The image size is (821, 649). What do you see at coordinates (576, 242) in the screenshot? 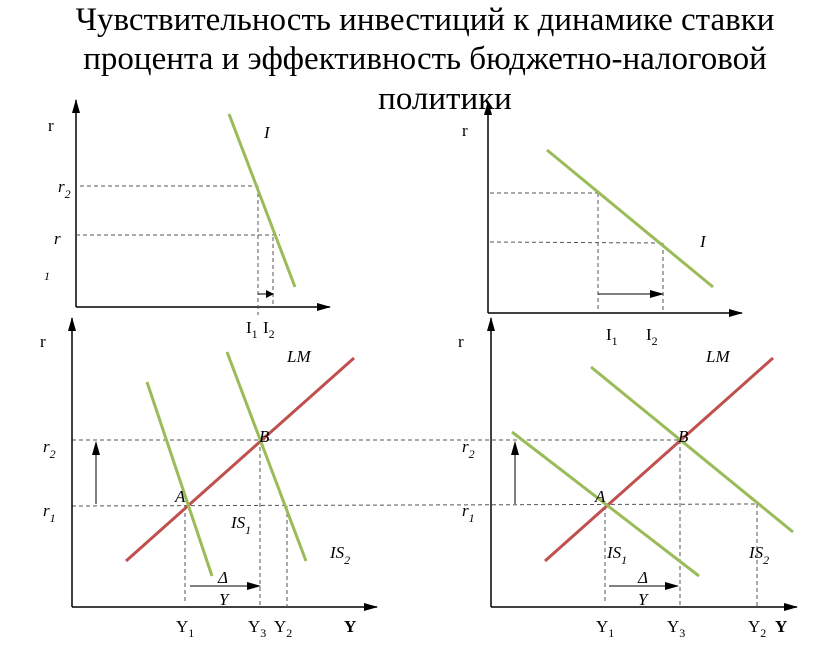
I see `r1-guide` at bounding box center [576, 242].